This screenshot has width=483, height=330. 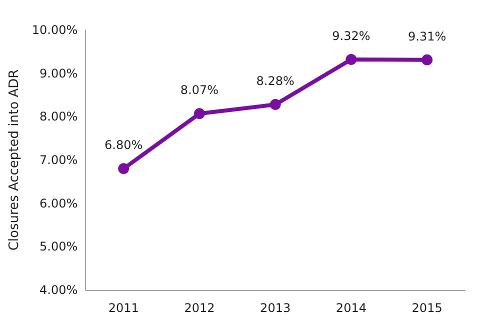 What do you see at coordinates (14, 160) in the screenshot?
I see `y-axis-title: Closures Accepted into ADR` at bounding box center [14, 160].